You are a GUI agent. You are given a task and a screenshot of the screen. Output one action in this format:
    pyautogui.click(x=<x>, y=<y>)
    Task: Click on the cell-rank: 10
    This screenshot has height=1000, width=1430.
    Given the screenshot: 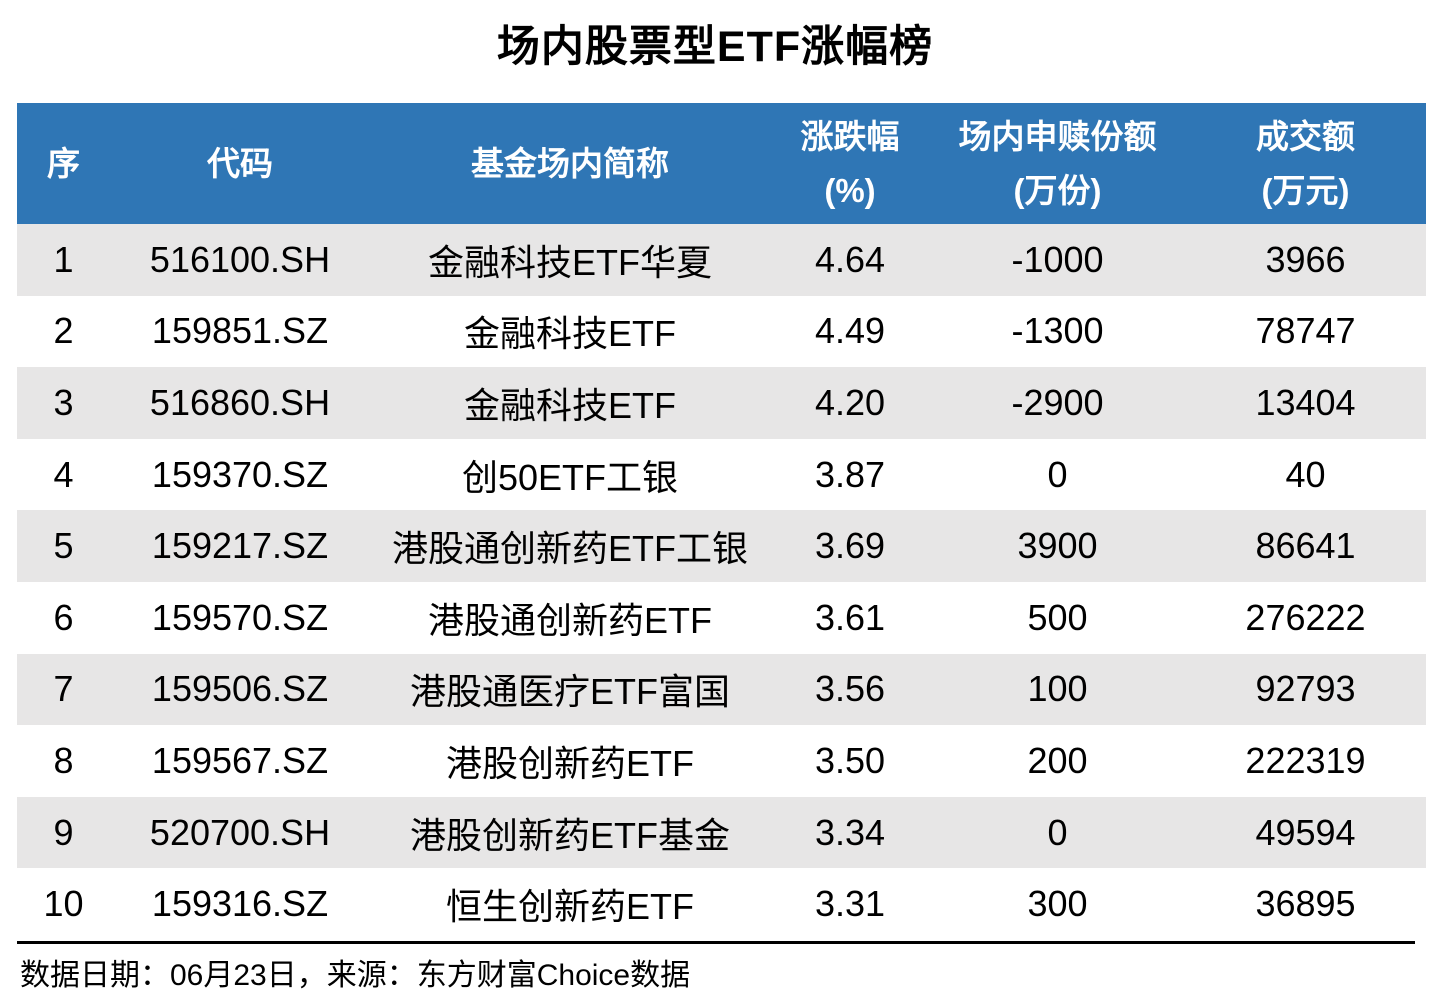 What is the action you would take?
    pyautogui.click(x=63, y=904)
    